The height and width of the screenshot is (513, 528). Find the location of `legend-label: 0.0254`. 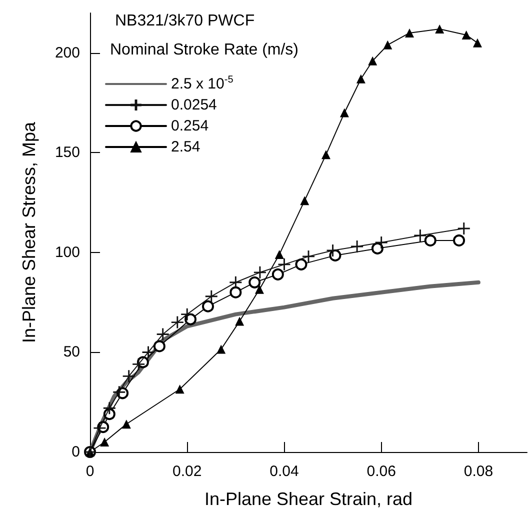

legend-label: 0.0254 is located at coordinates (194, 105).